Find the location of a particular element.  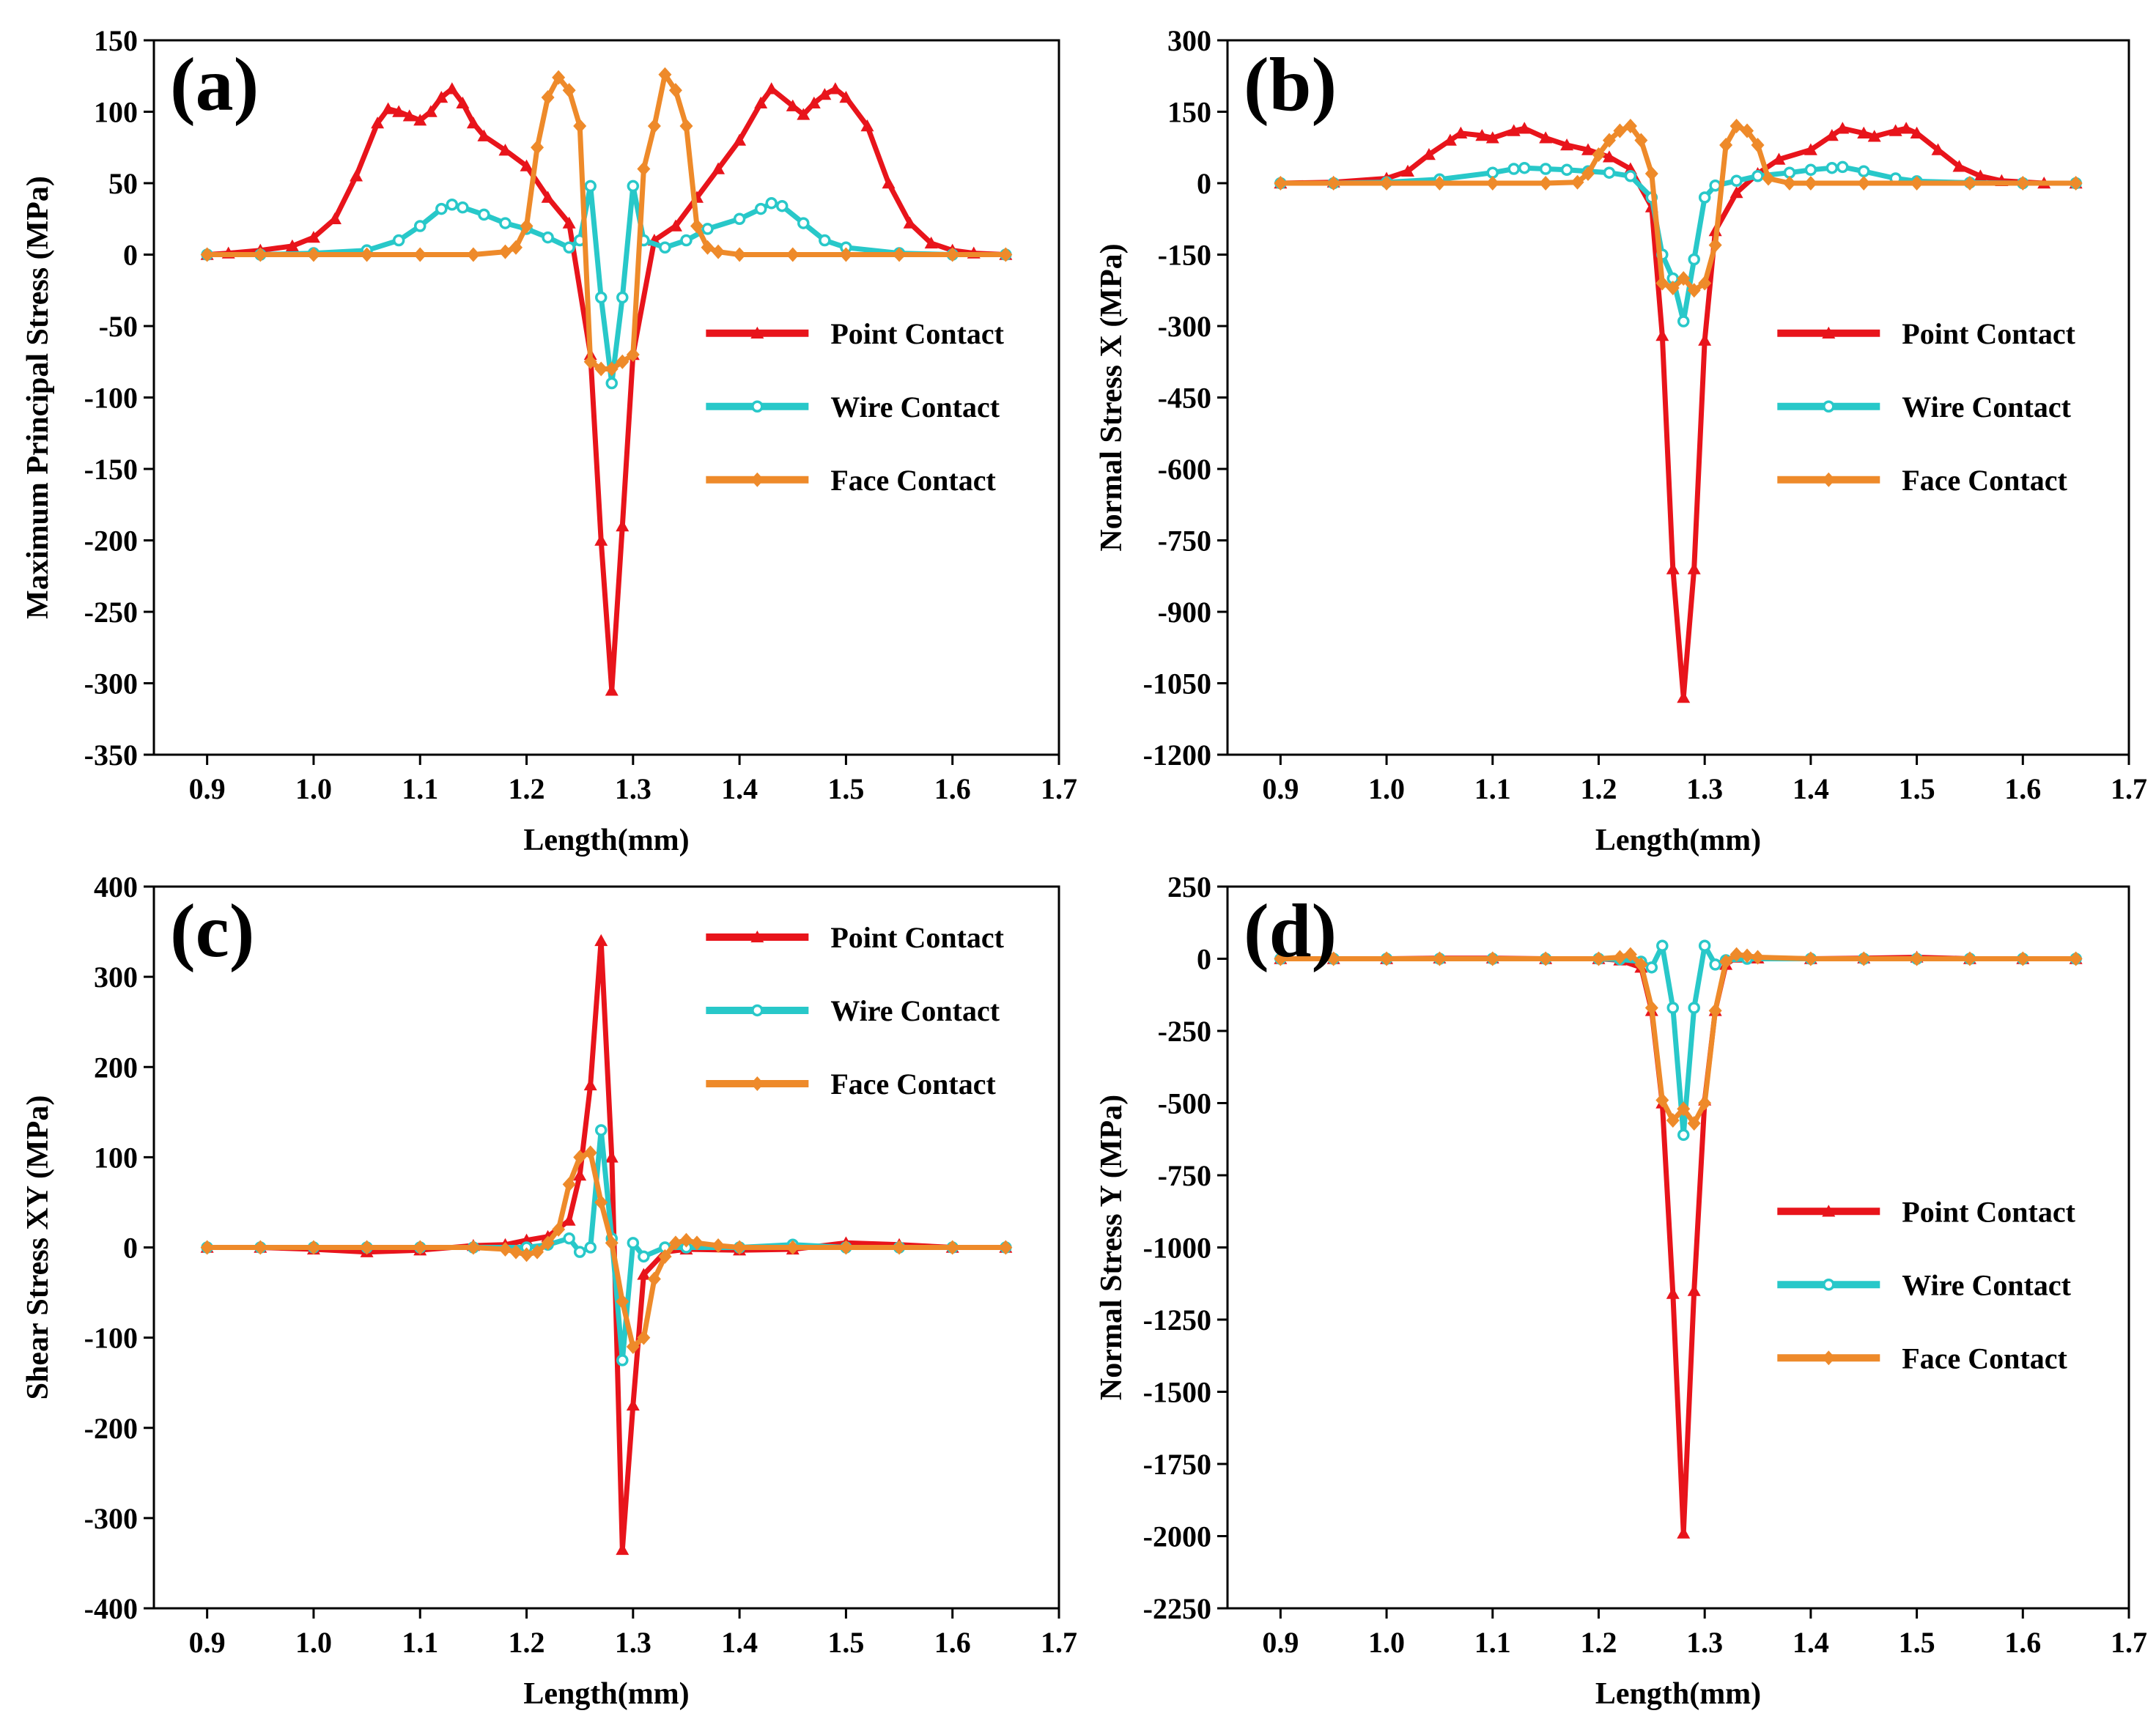

y-tick-label: 200 is located at coordinates (116, 1067).